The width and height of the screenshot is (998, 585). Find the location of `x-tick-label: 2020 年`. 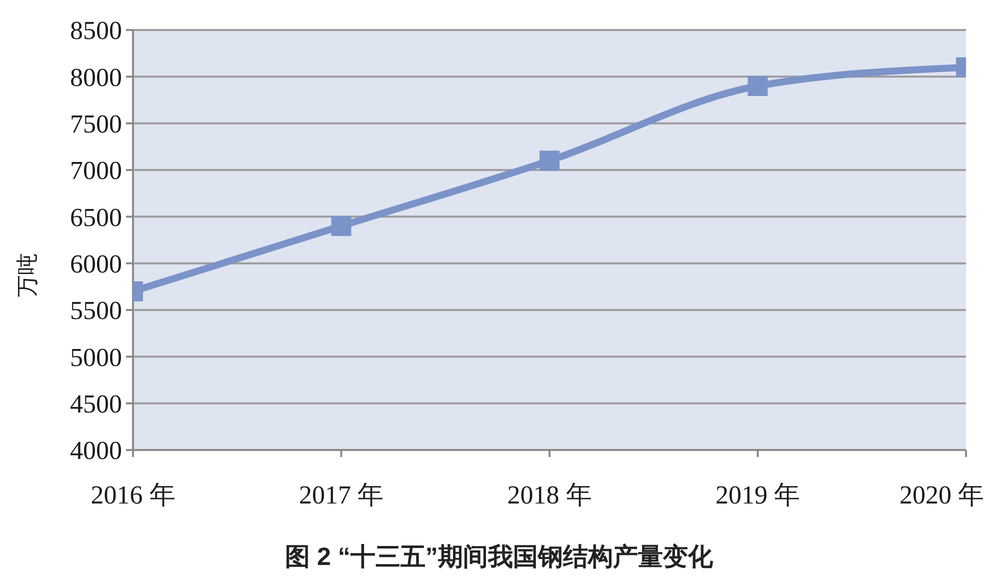

x-tick-label: 2020 年 is located at coordinates (942, 495).